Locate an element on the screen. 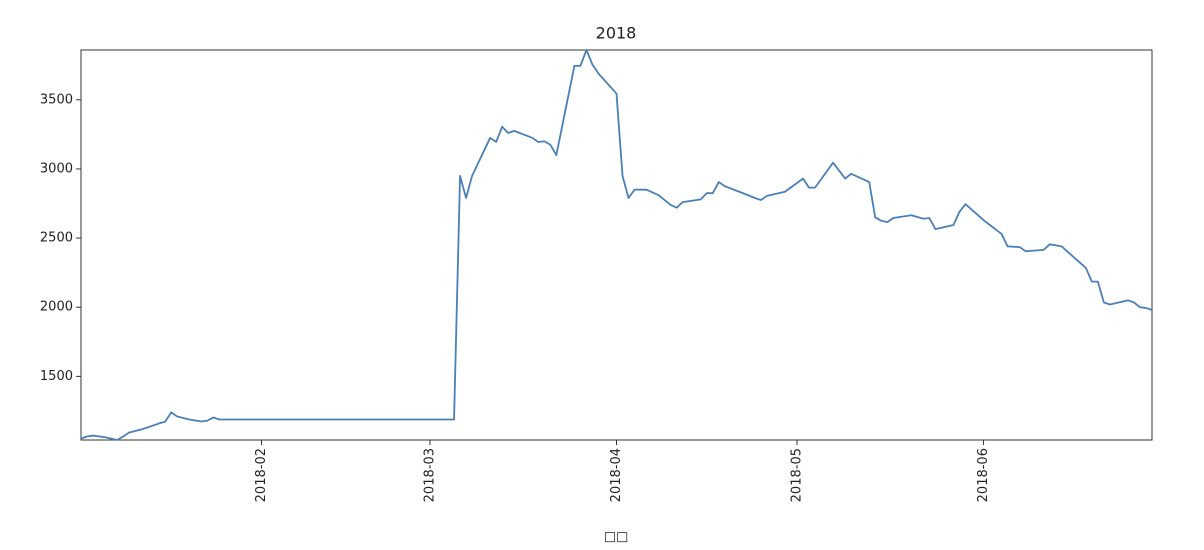 This screenshot has width=1204, height=550. y-tick-label: 2000 is located at coordinates (56, 307).